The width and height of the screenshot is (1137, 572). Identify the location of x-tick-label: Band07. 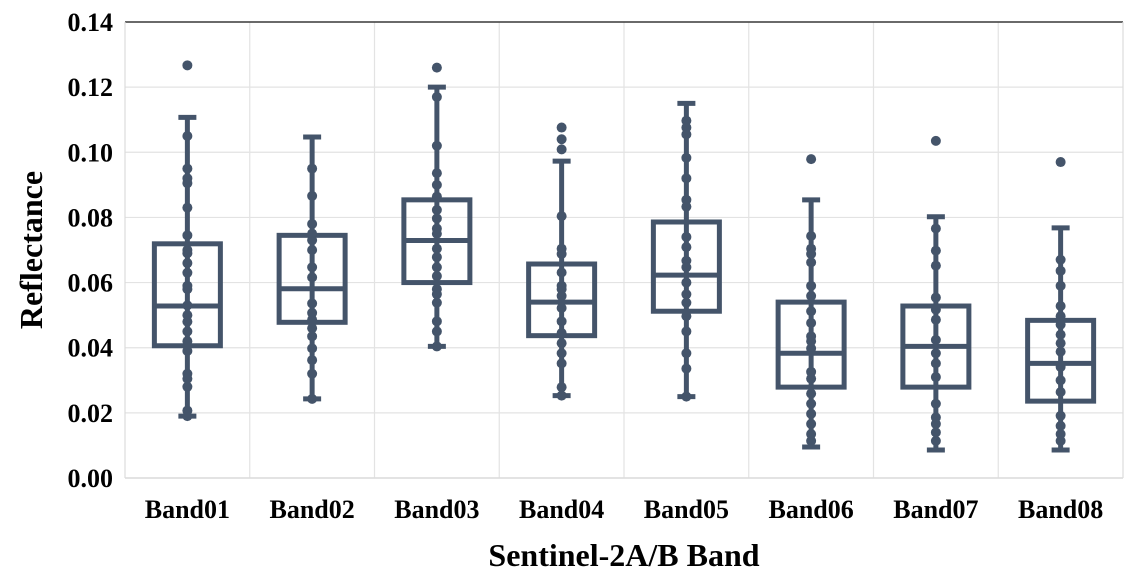
(935, 509).